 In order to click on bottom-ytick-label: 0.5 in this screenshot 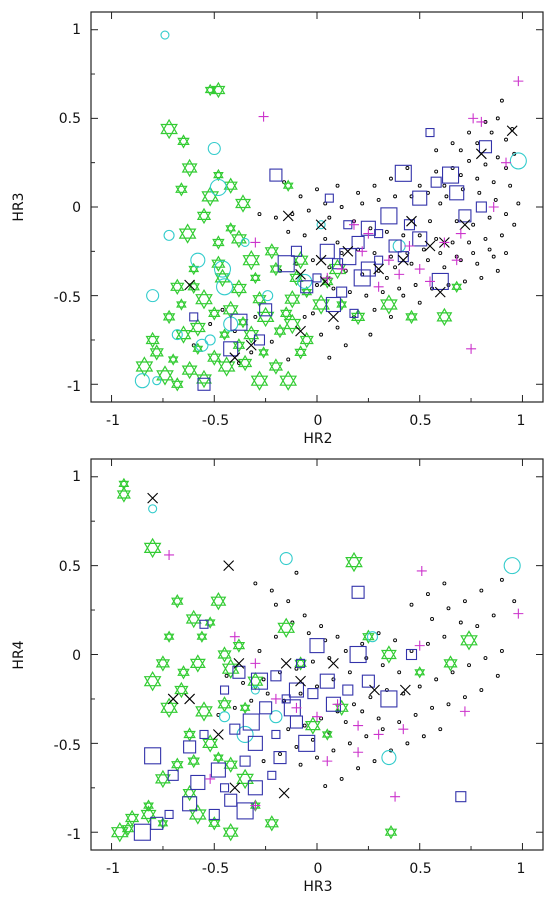, I will do `click(70, 567)`.